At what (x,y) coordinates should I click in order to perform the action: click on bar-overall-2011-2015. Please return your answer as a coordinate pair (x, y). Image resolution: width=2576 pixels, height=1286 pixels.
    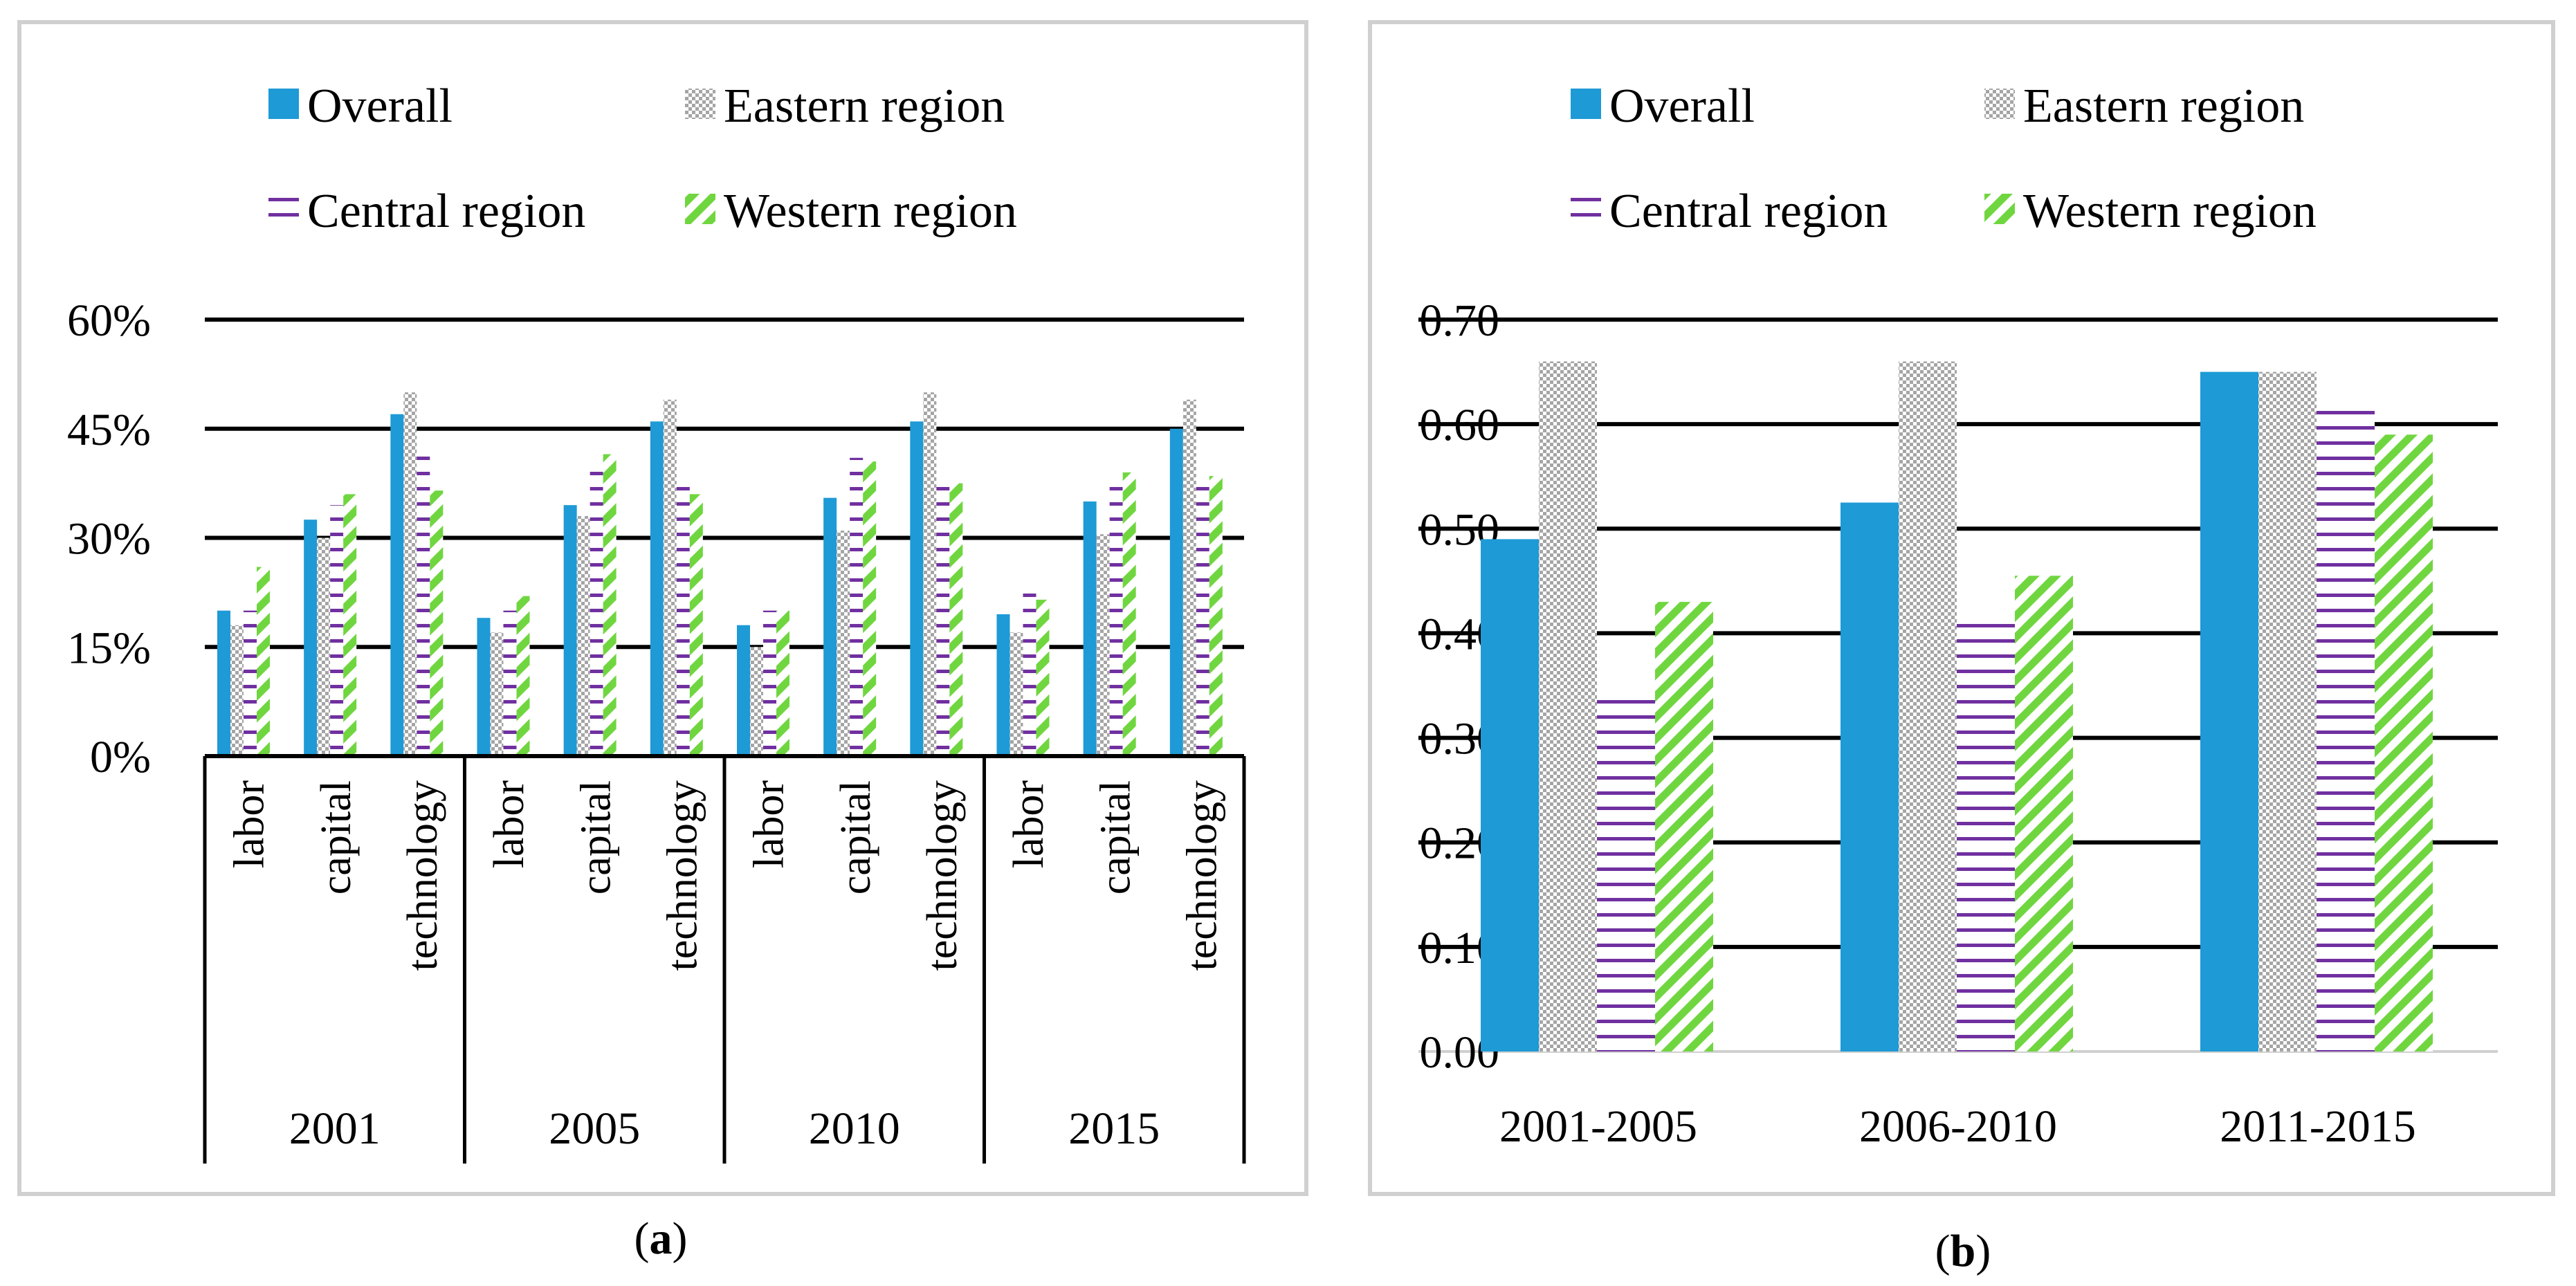
    Looking at the image, I should click on (2229, 711).